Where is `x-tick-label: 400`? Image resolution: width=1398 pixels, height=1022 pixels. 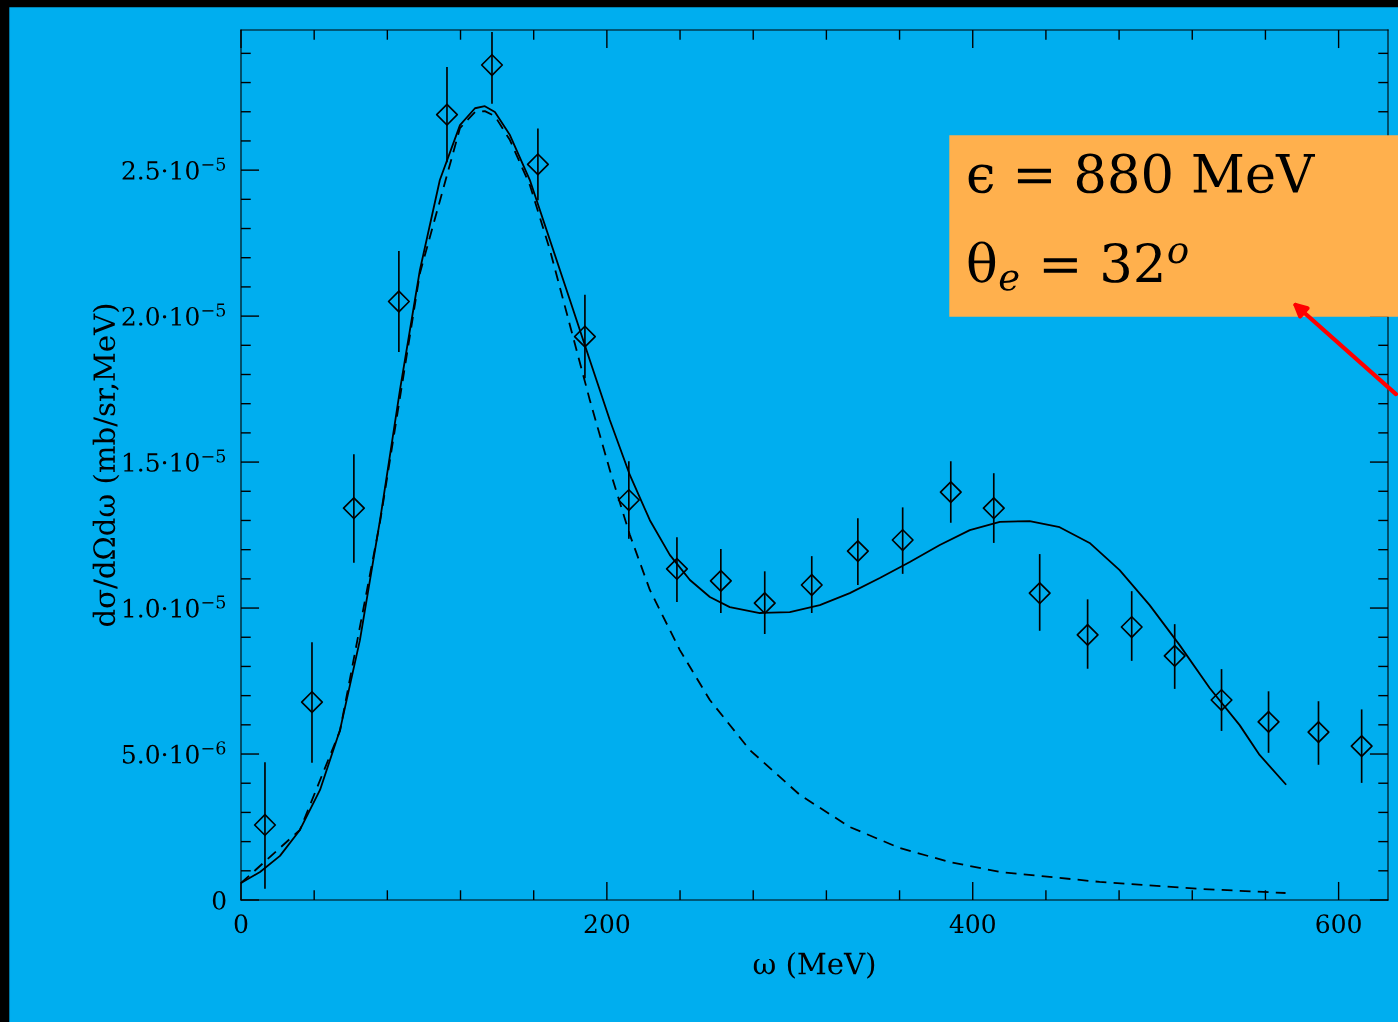
x-tick-label: 400 is located at coordinates (972, 924).